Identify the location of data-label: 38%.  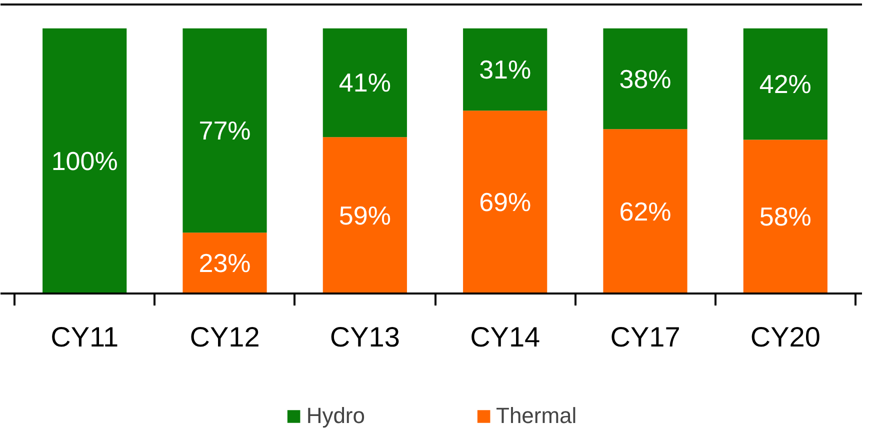
(645, 79).